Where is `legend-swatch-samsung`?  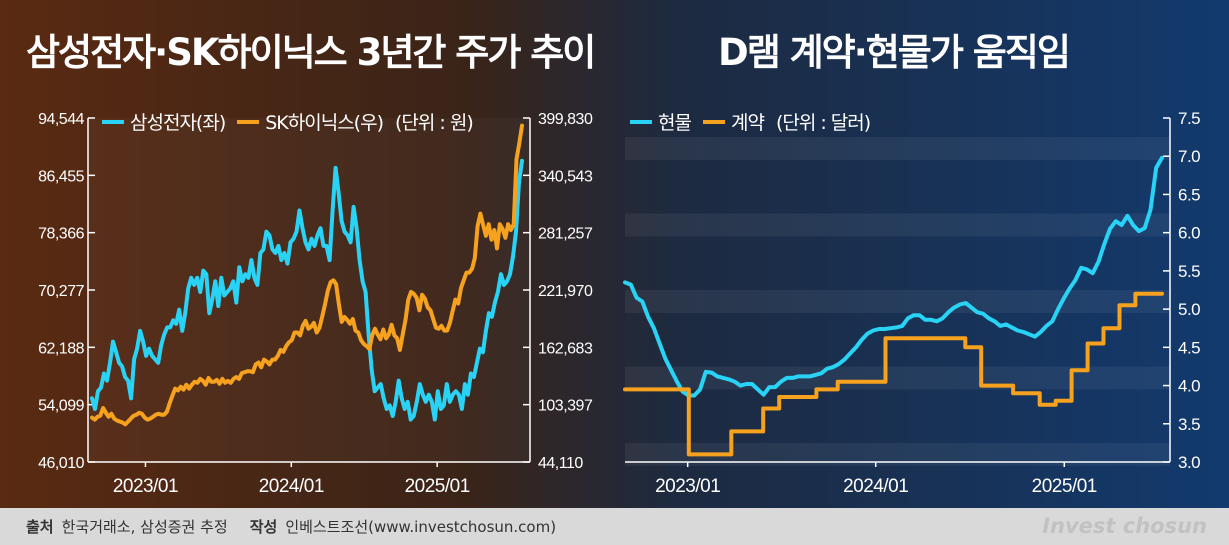 legend-swatch-samsung is located at coordinates (113, 121).